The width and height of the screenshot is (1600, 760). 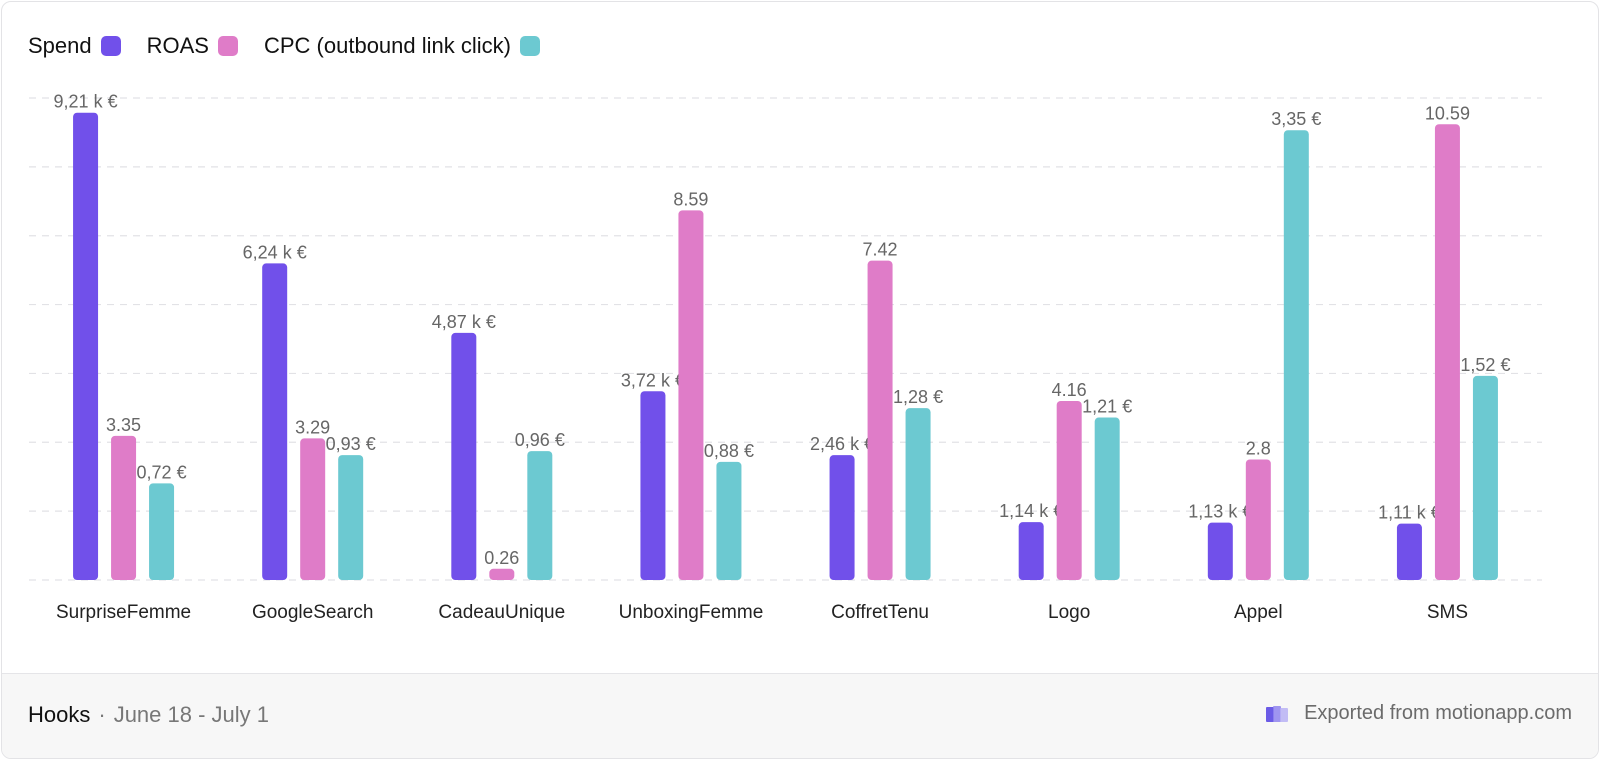 What do you see at coordinates (1107, 498) in the screenshot?
I see `bar-cpc-logo` at bounding box center [1107, 498].